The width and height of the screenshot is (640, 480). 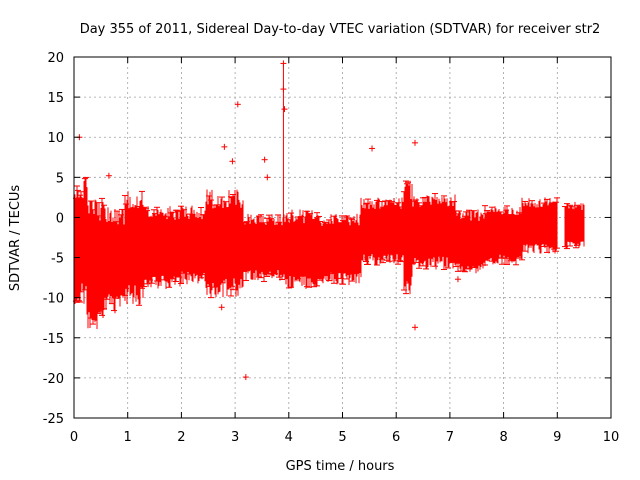 What do you see at coordinates (53, 299) in the screenshot?
I see `y-tick-label: -10` at bounding box center [53, 299].